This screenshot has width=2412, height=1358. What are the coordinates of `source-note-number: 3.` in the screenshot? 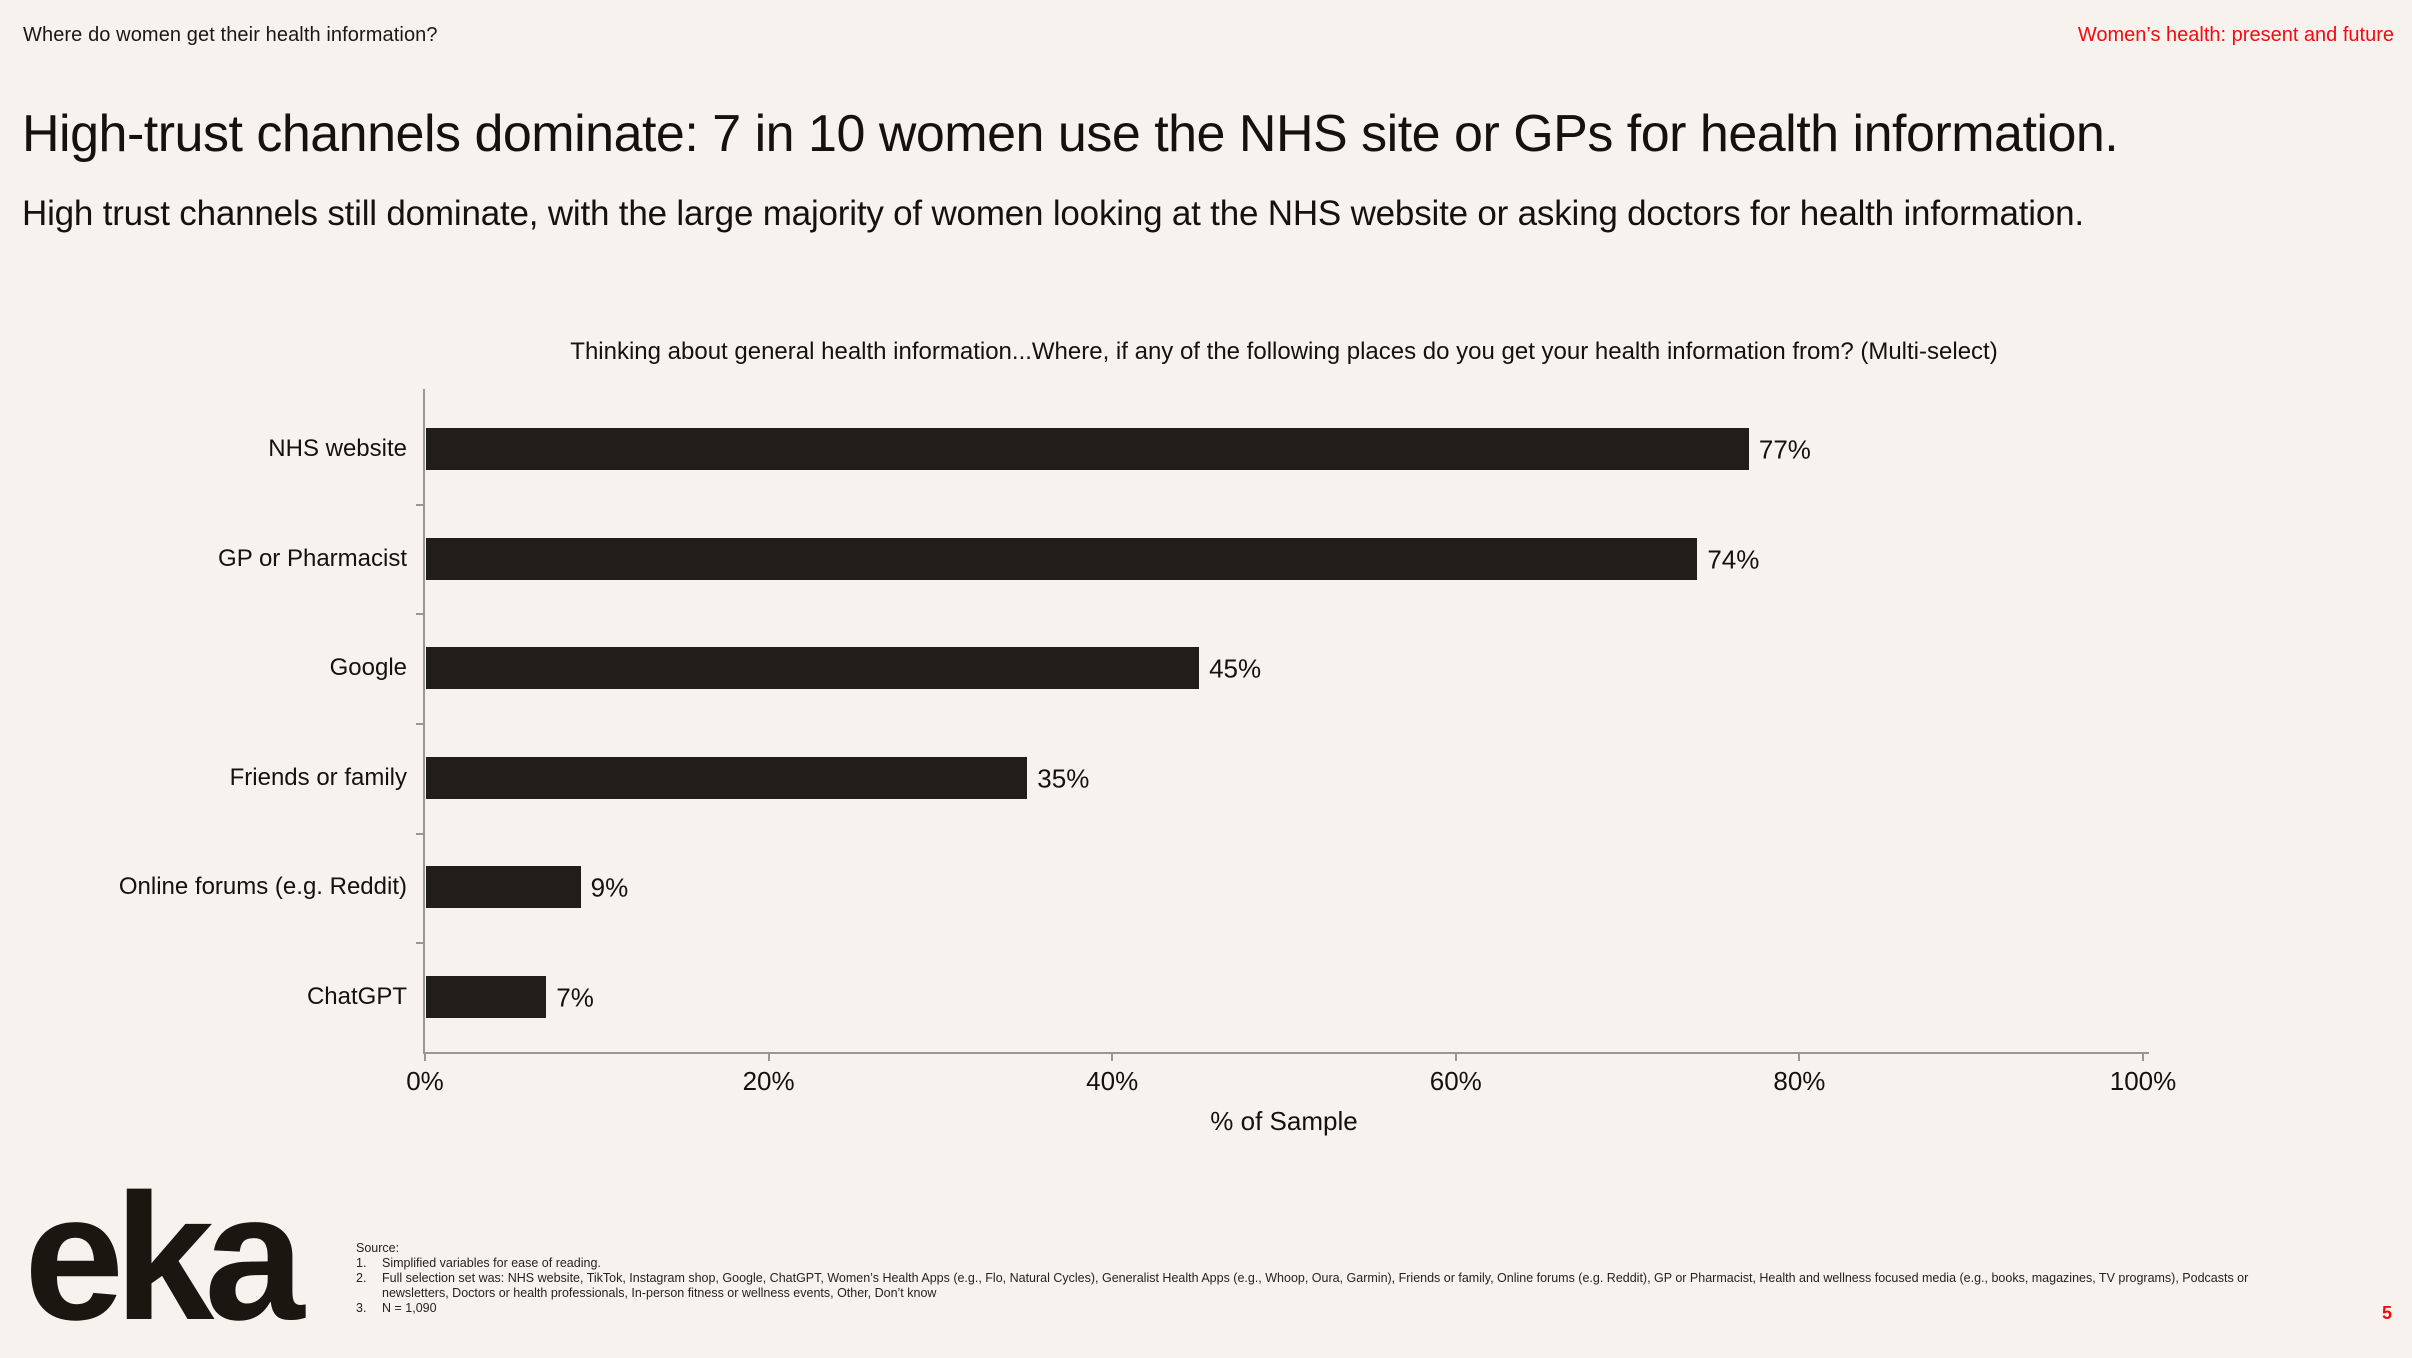 It's located at (361, 1308).